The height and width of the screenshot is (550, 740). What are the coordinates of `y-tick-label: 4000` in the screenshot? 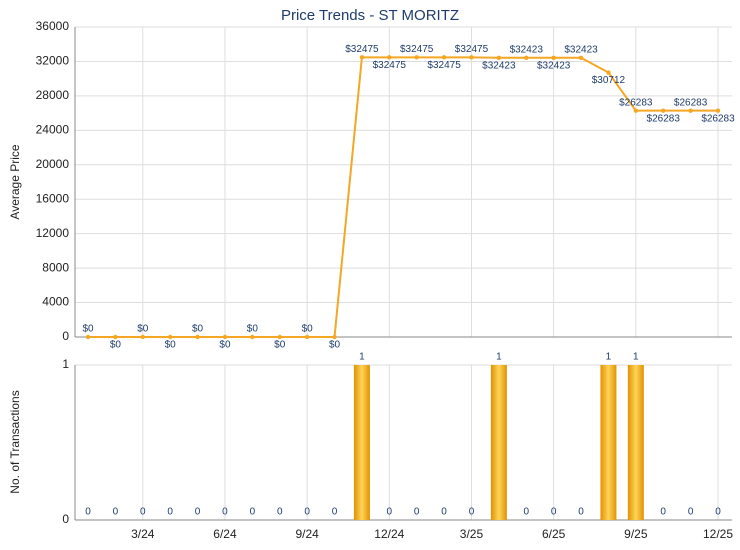 It's located at (55, 302).